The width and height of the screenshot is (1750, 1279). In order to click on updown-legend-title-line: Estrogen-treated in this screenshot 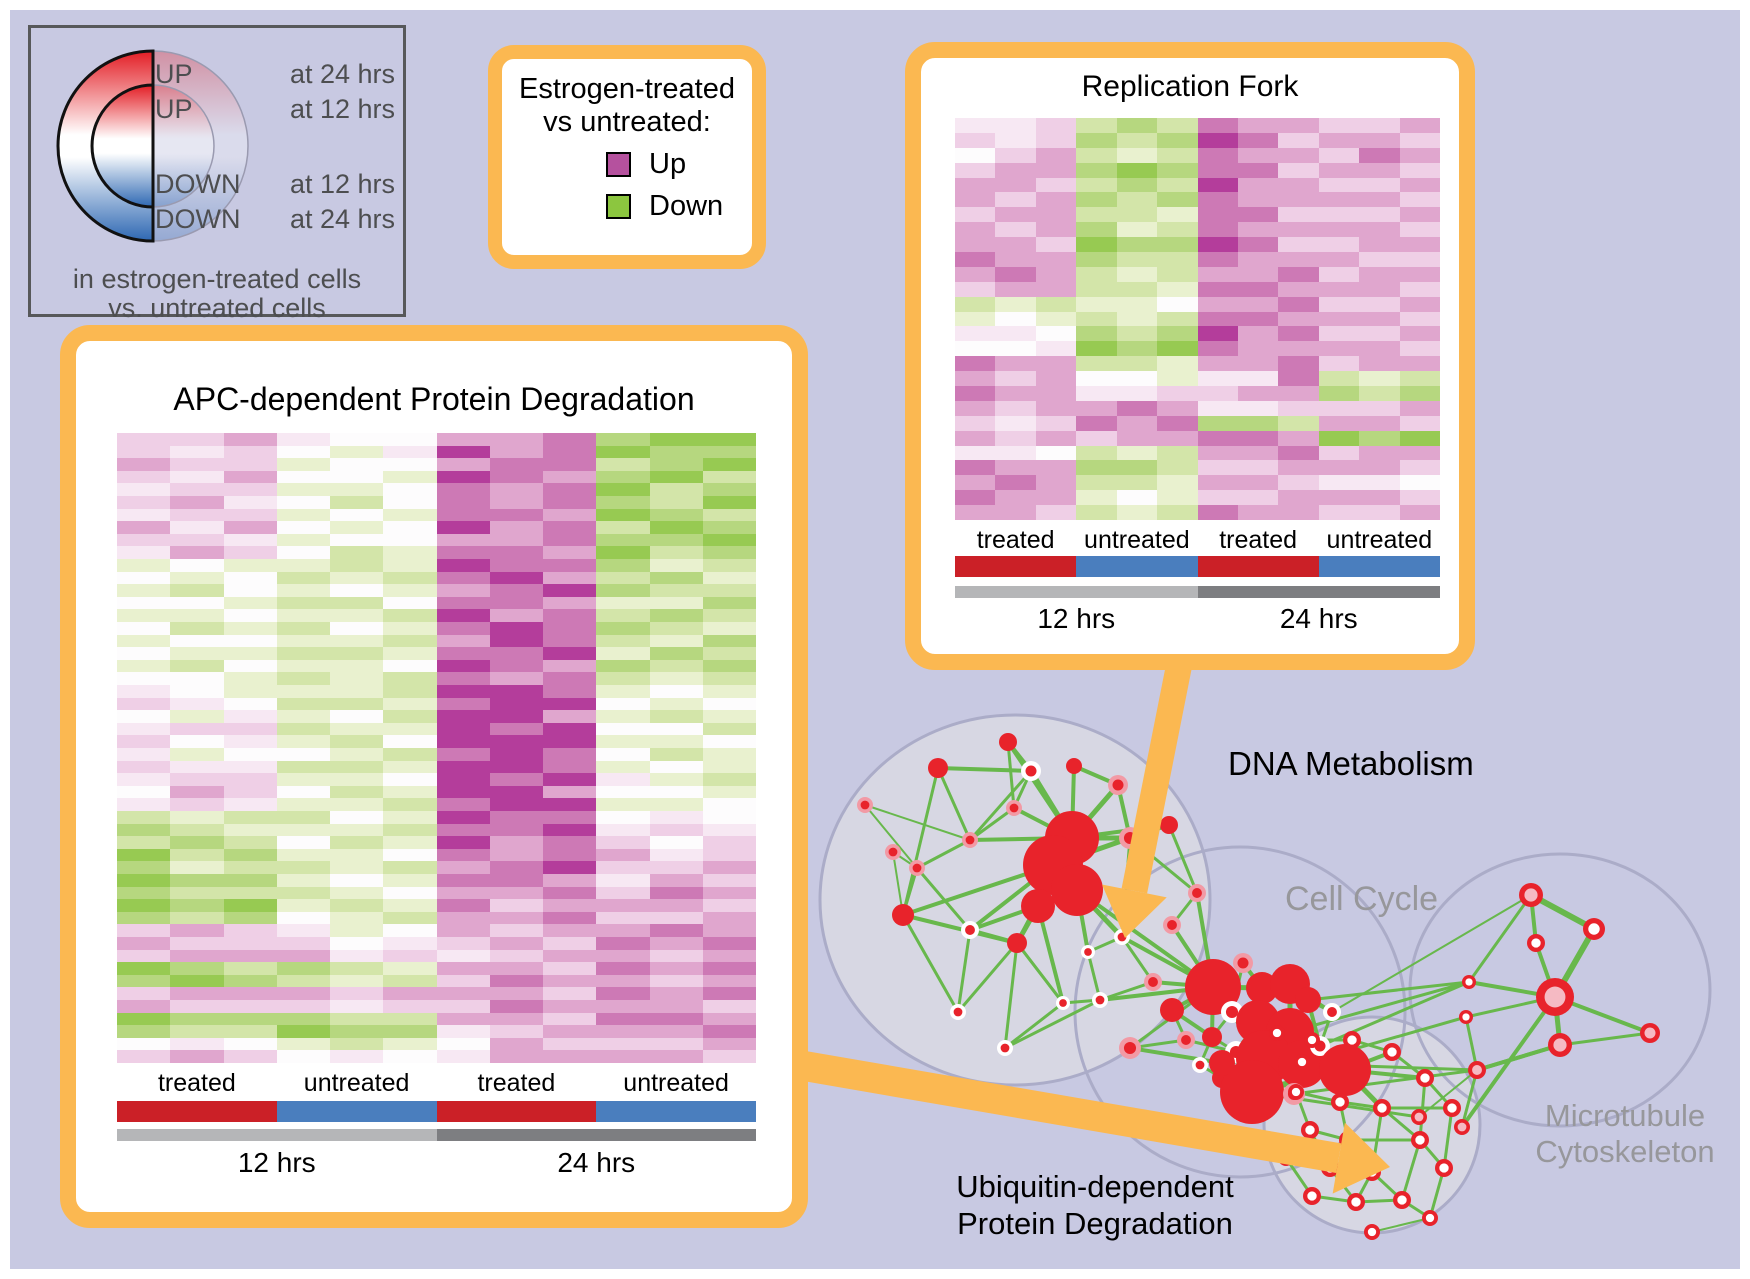, I will do `click(626, 89)`.